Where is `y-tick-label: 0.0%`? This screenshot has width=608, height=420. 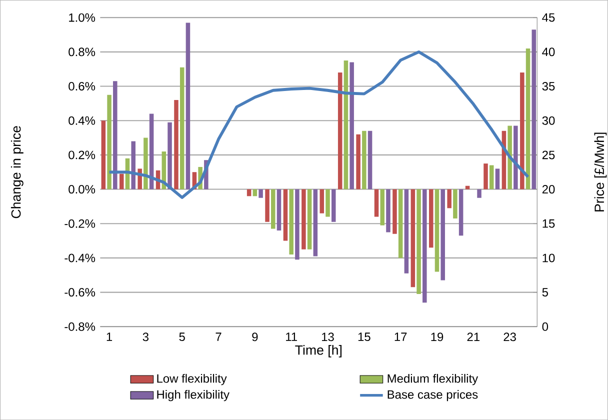 y-tick-label: 0.0% is located at coordinates (82, 189).